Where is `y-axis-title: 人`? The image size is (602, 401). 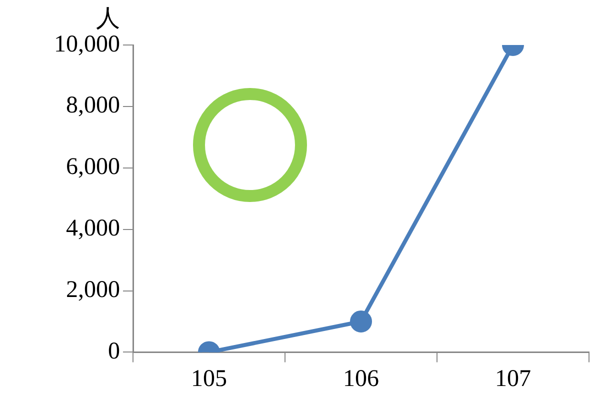 y-axis-title: 人 is located at coordinates (108, 18).